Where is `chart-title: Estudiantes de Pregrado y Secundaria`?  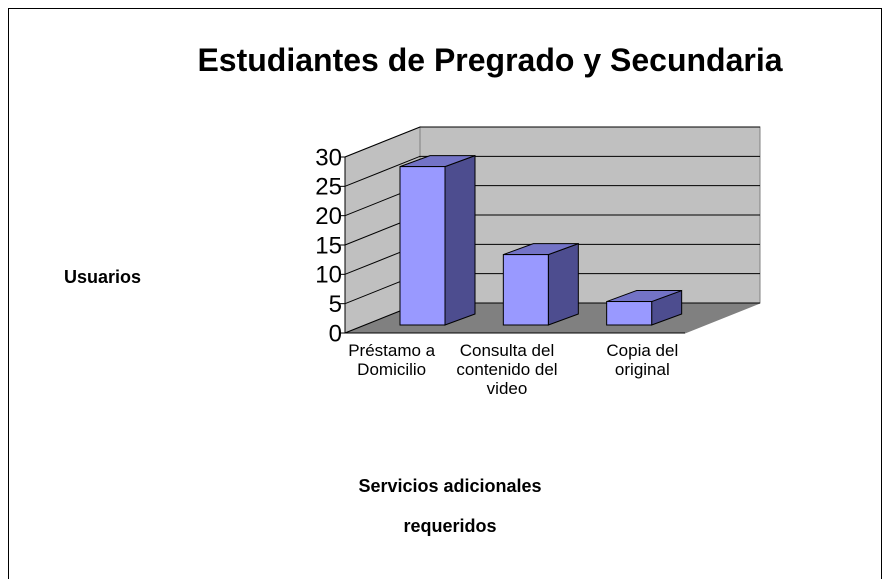
chart-title: Estudiantes de Pregrado y Secundaria is located at coordinates (490, 60).